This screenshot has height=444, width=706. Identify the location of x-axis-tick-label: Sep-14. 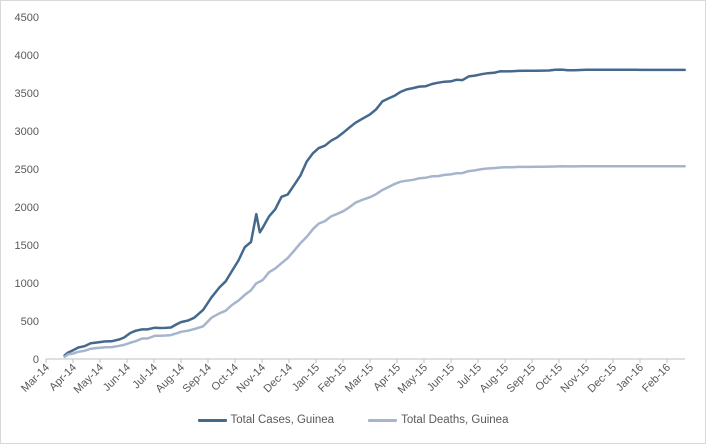
(198, 379).